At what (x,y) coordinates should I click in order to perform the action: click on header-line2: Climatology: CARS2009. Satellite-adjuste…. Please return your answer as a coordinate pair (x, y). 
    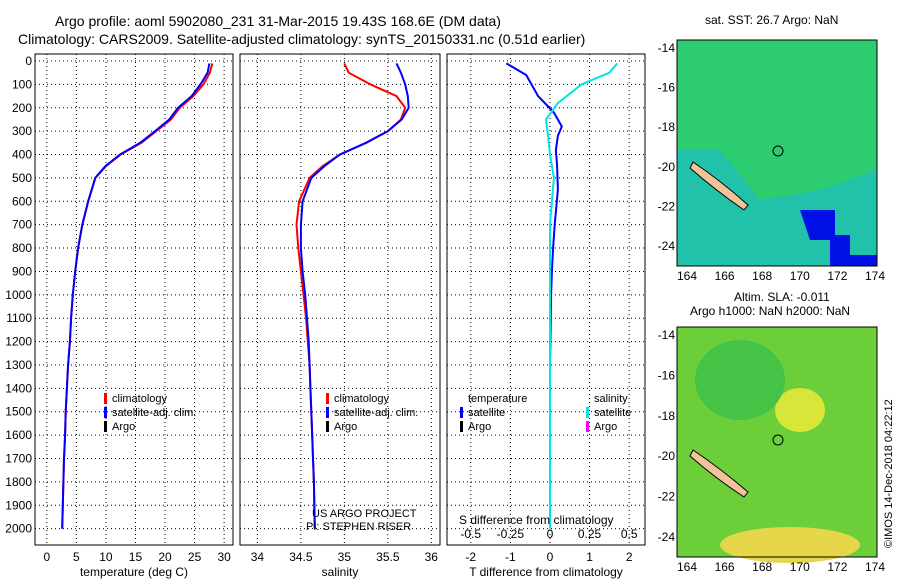
    Looking at the image, I should click on (301, 39).